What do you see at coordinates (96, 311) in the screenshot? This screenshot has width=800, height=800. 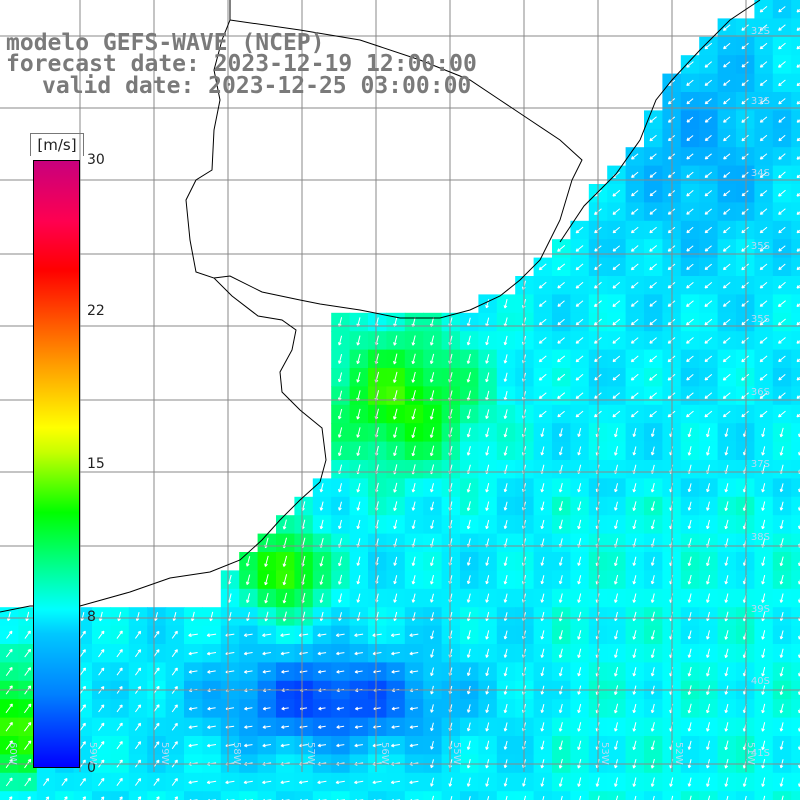 I see `colorbar-tick-22: 22` at bounding box center [96, 311].